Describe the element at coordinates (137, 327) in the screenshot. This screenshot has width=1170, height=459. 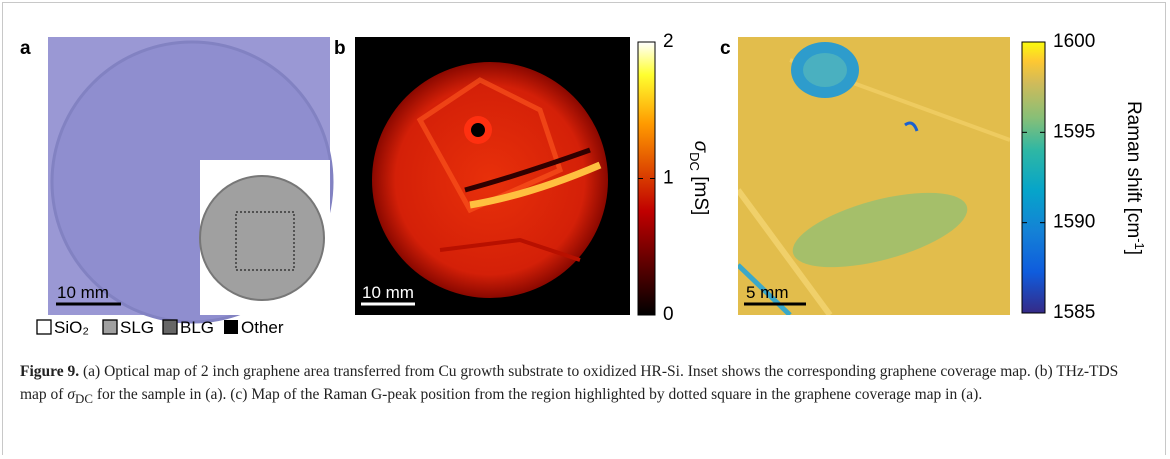
I see `legend-label: SLG` at that location.